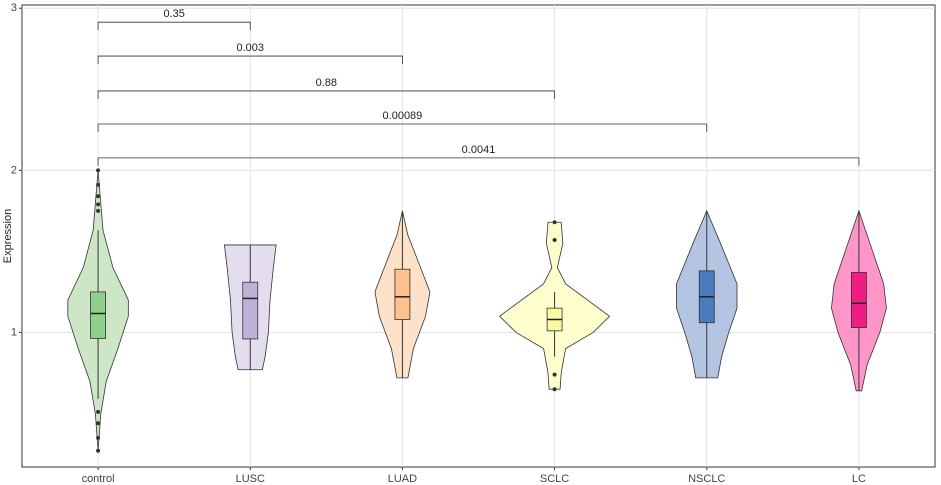 This screenshot has height=485, width=941. I want to click on p-value-label: 0.00089, so click(403, 116).